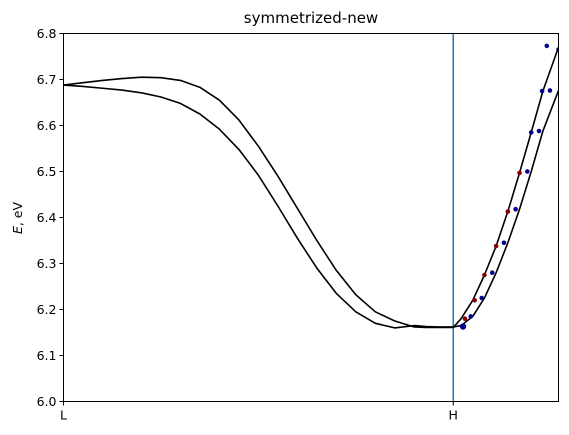 This screenshot has width=569, height=435. I want to click on y-tick-label: 6.7, so click(47, 79).